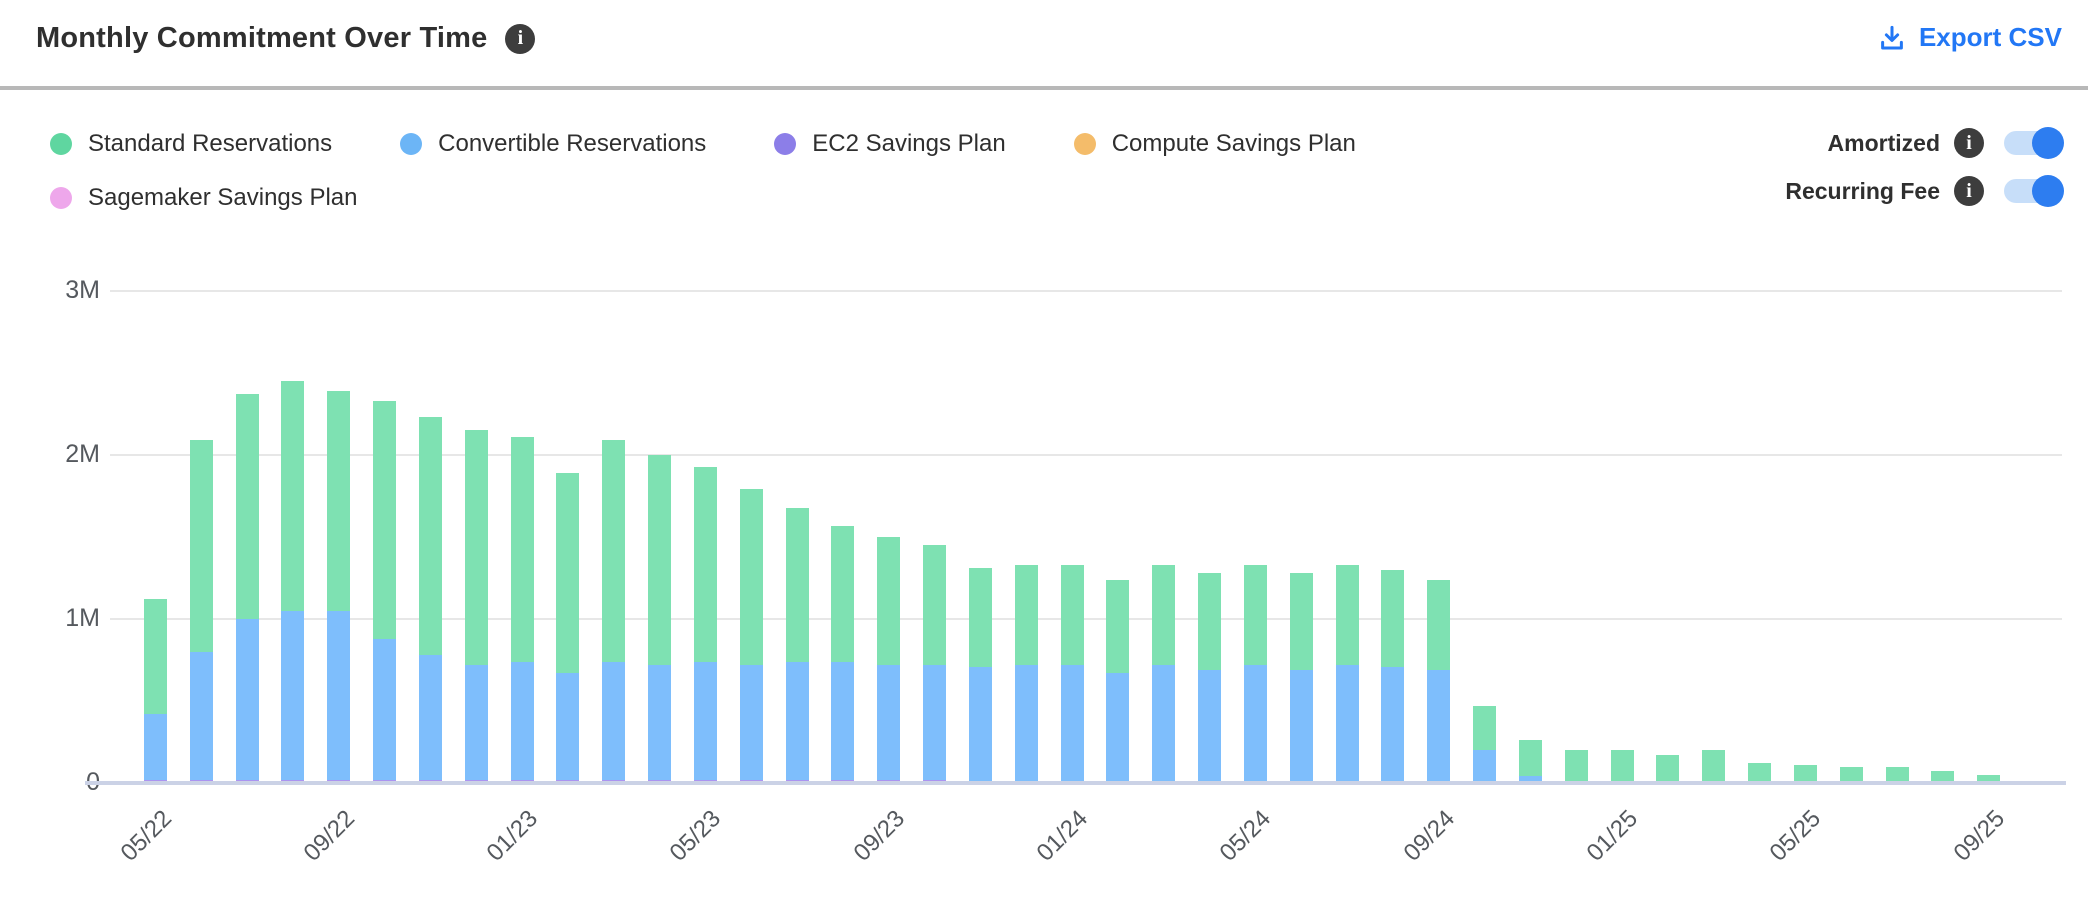 The width and height of the screenshot is (2088, 922). Describe the element at coordinates (2048, 191) in the screenshot. I see `recurring-fee-toggle-knob` at that location.